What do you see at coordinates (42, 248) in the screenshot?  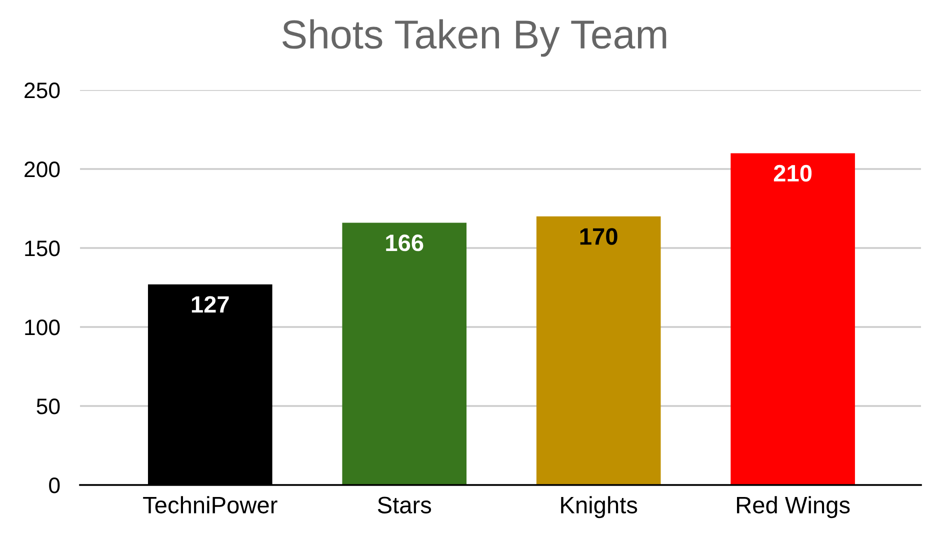 I see `y-tick-label: 150` at bounding box center [42, 248].